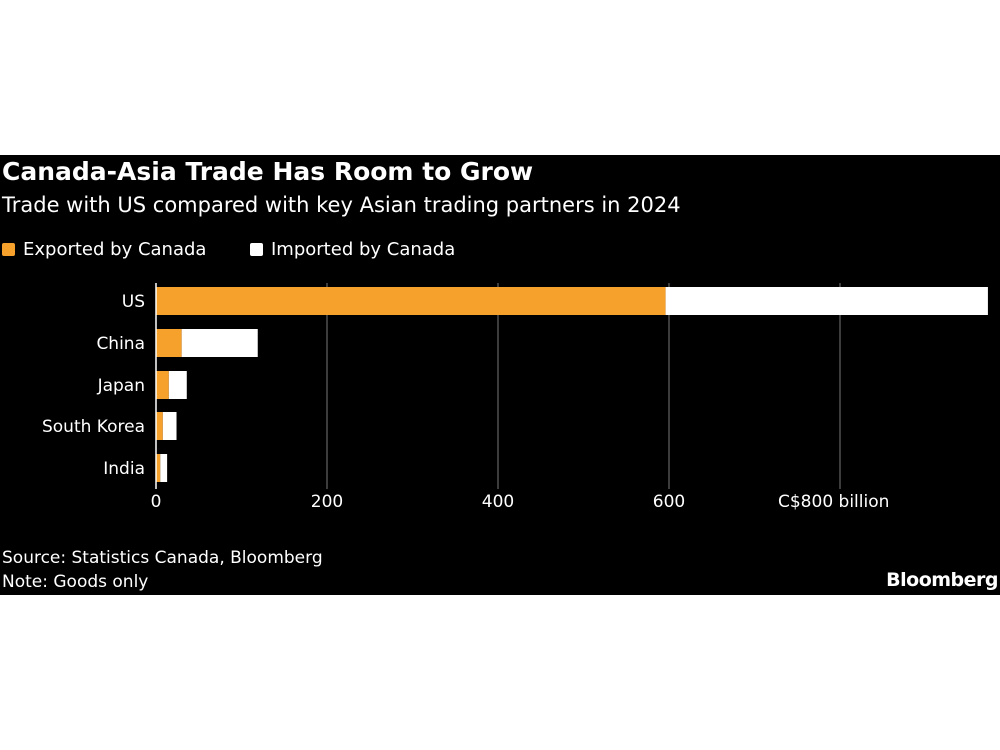  Describe the element at coordinates (256, 249) in the screenshot. I see `legend-swatch-imported` at that location.